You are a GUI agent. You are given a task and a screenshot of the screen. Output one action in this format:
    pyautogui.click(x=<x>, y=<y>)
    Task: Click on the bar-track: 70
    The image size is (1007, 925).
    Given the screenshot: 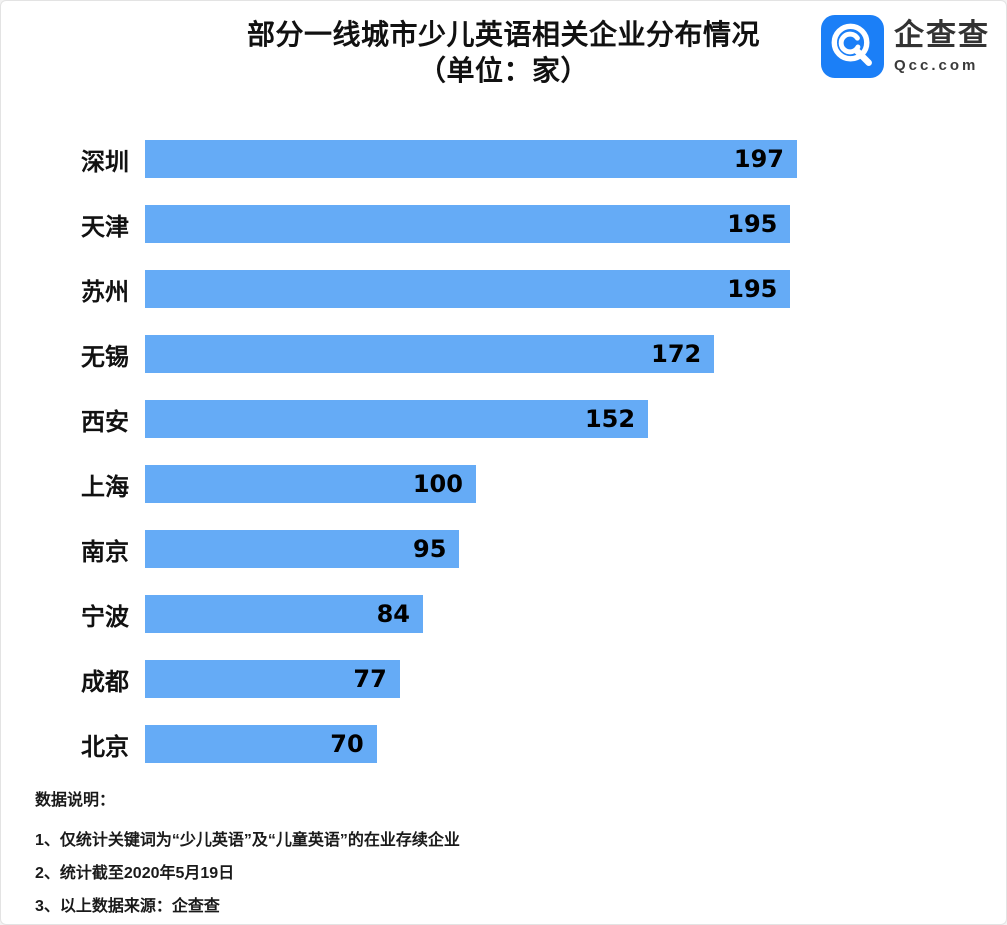 What is the action you would take?
    pyautogui.click(x=471, y=744)
    